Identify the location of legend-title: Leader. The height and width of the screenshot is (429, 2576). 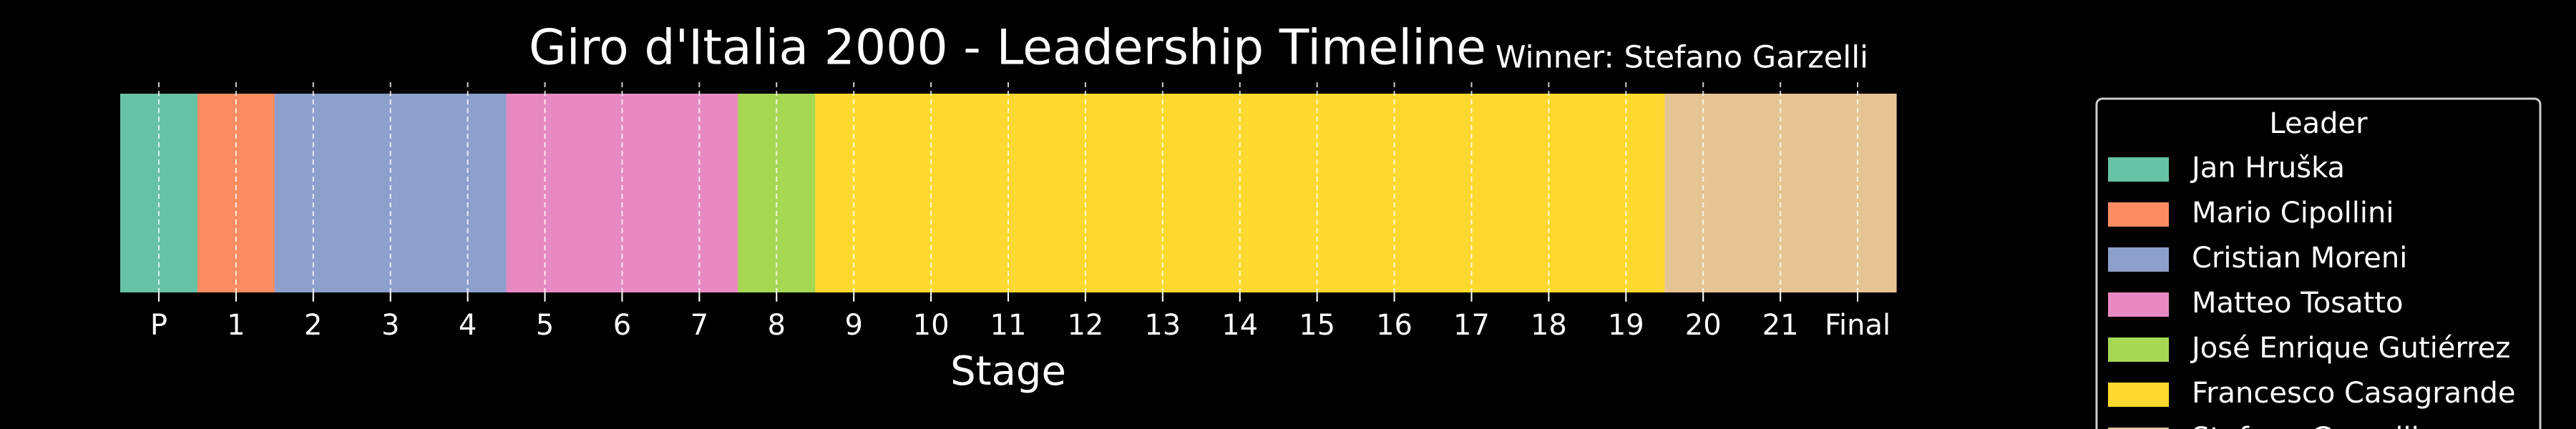
(2318, 123).